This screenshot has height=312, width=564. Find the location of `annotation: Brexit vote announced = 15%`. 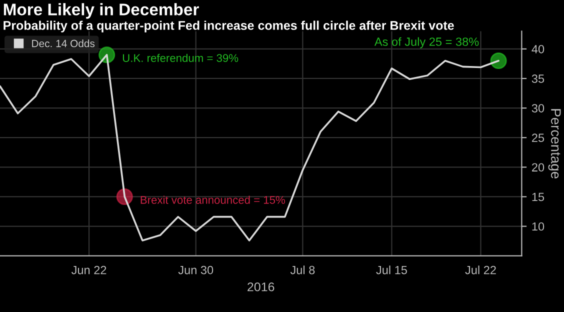

annotation: Brexit vote announced = 15% is located at coordinates (212, 200).